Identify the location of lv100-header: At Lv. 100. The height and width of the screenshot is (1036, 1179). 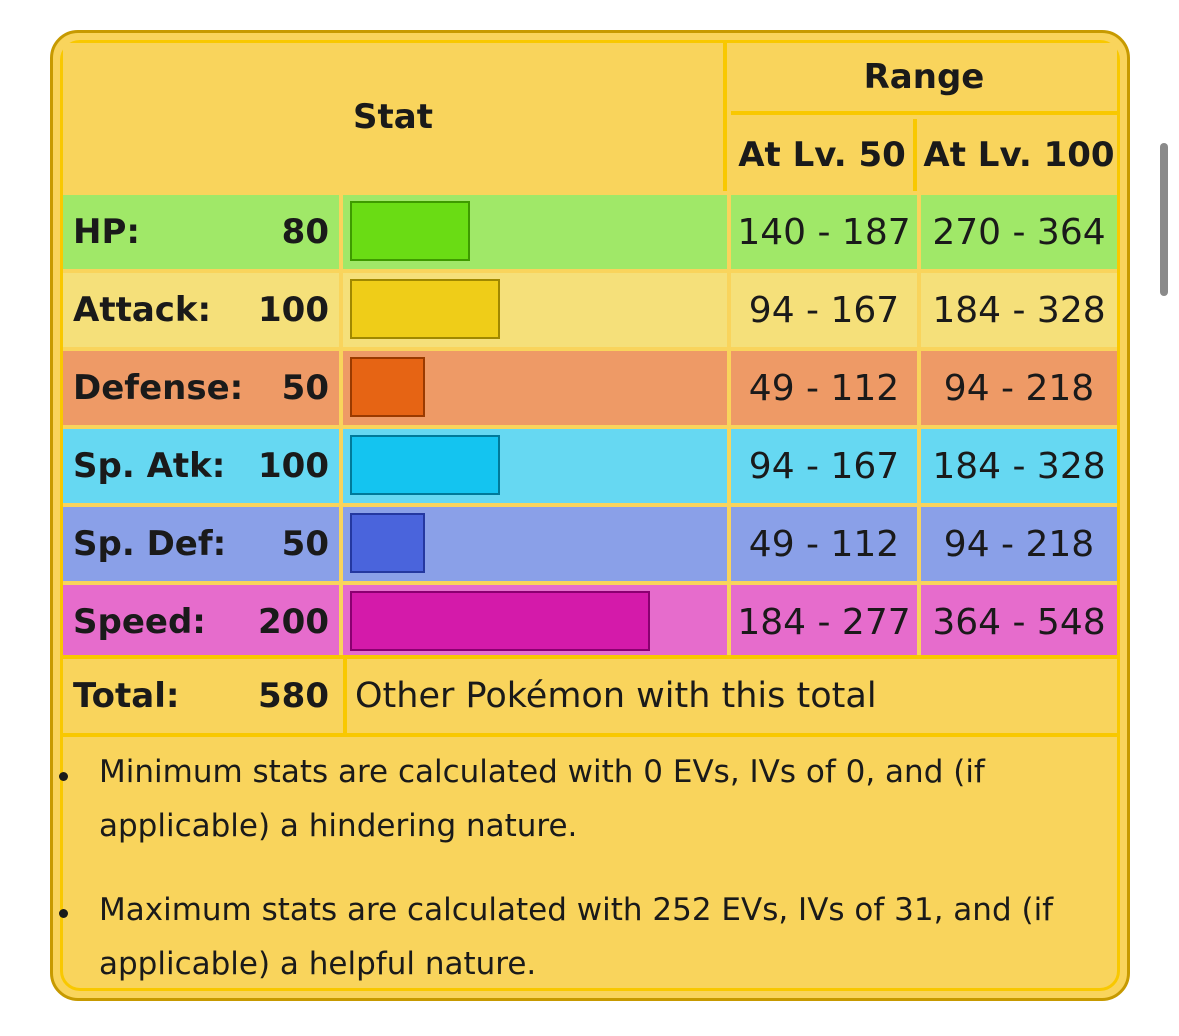
(1019, 155).